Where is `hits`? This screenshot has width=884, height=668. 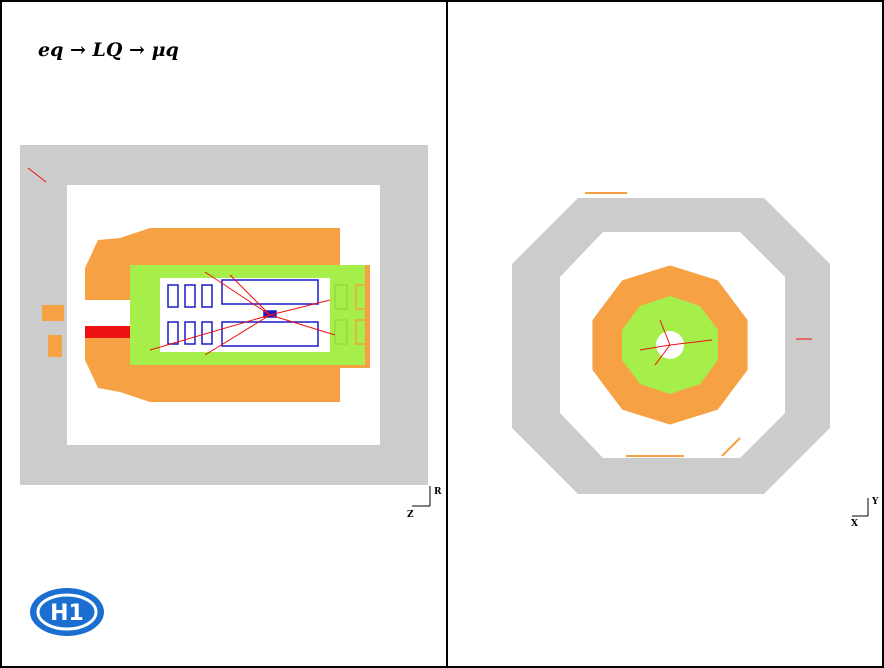
hits is located at coordinates (663, 324).